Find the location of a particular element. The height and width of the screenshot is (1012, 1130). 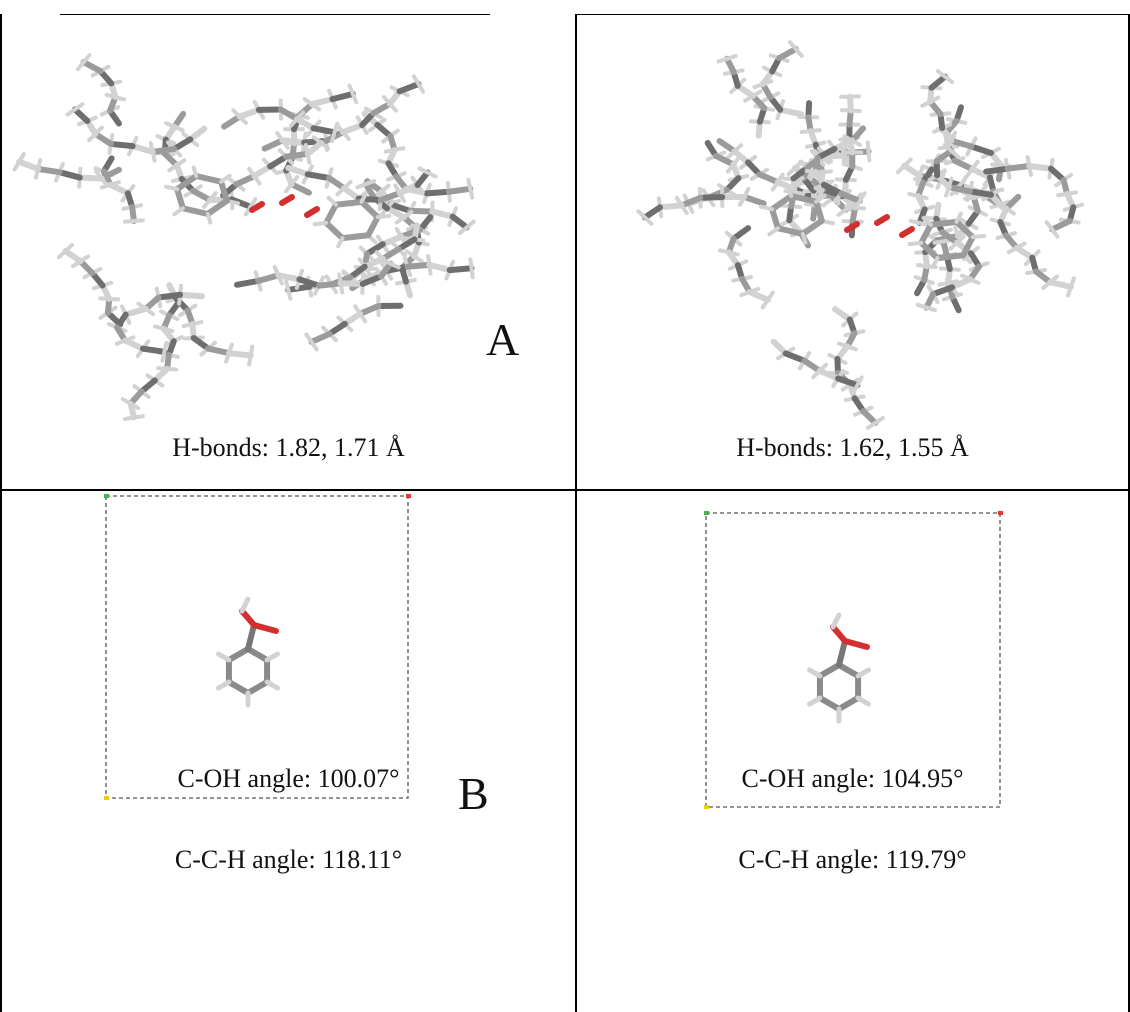

caption-h-bonds-right: H-bonds: 1.62, 1.55 Å is located at coordinates (852, 448).